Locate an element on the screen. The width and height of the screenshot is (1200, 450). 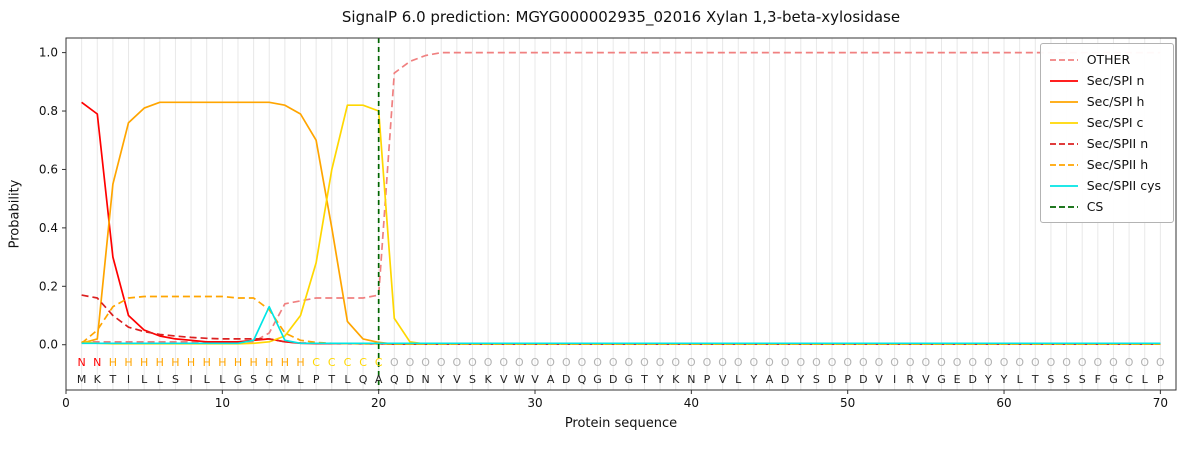
residue-letter: R is located at coordinates (910, 379).